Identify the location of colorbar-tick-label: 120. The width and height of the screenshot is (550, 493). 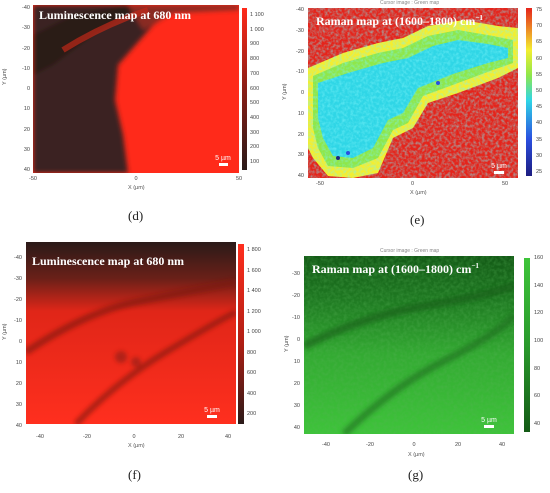
(539, 313).